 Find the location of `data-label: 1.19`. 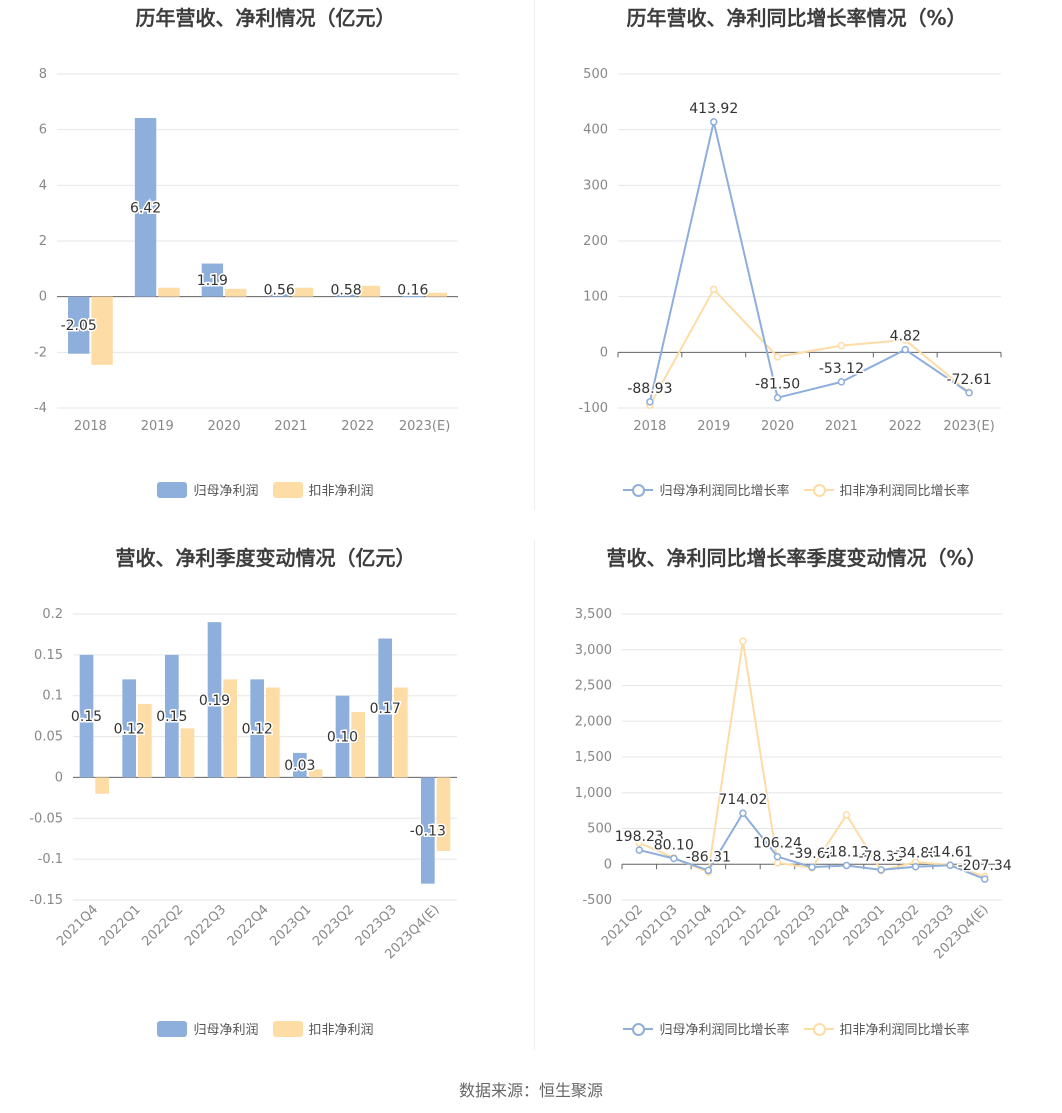

data-label: 1.19 is located at coordinates (212, 281).